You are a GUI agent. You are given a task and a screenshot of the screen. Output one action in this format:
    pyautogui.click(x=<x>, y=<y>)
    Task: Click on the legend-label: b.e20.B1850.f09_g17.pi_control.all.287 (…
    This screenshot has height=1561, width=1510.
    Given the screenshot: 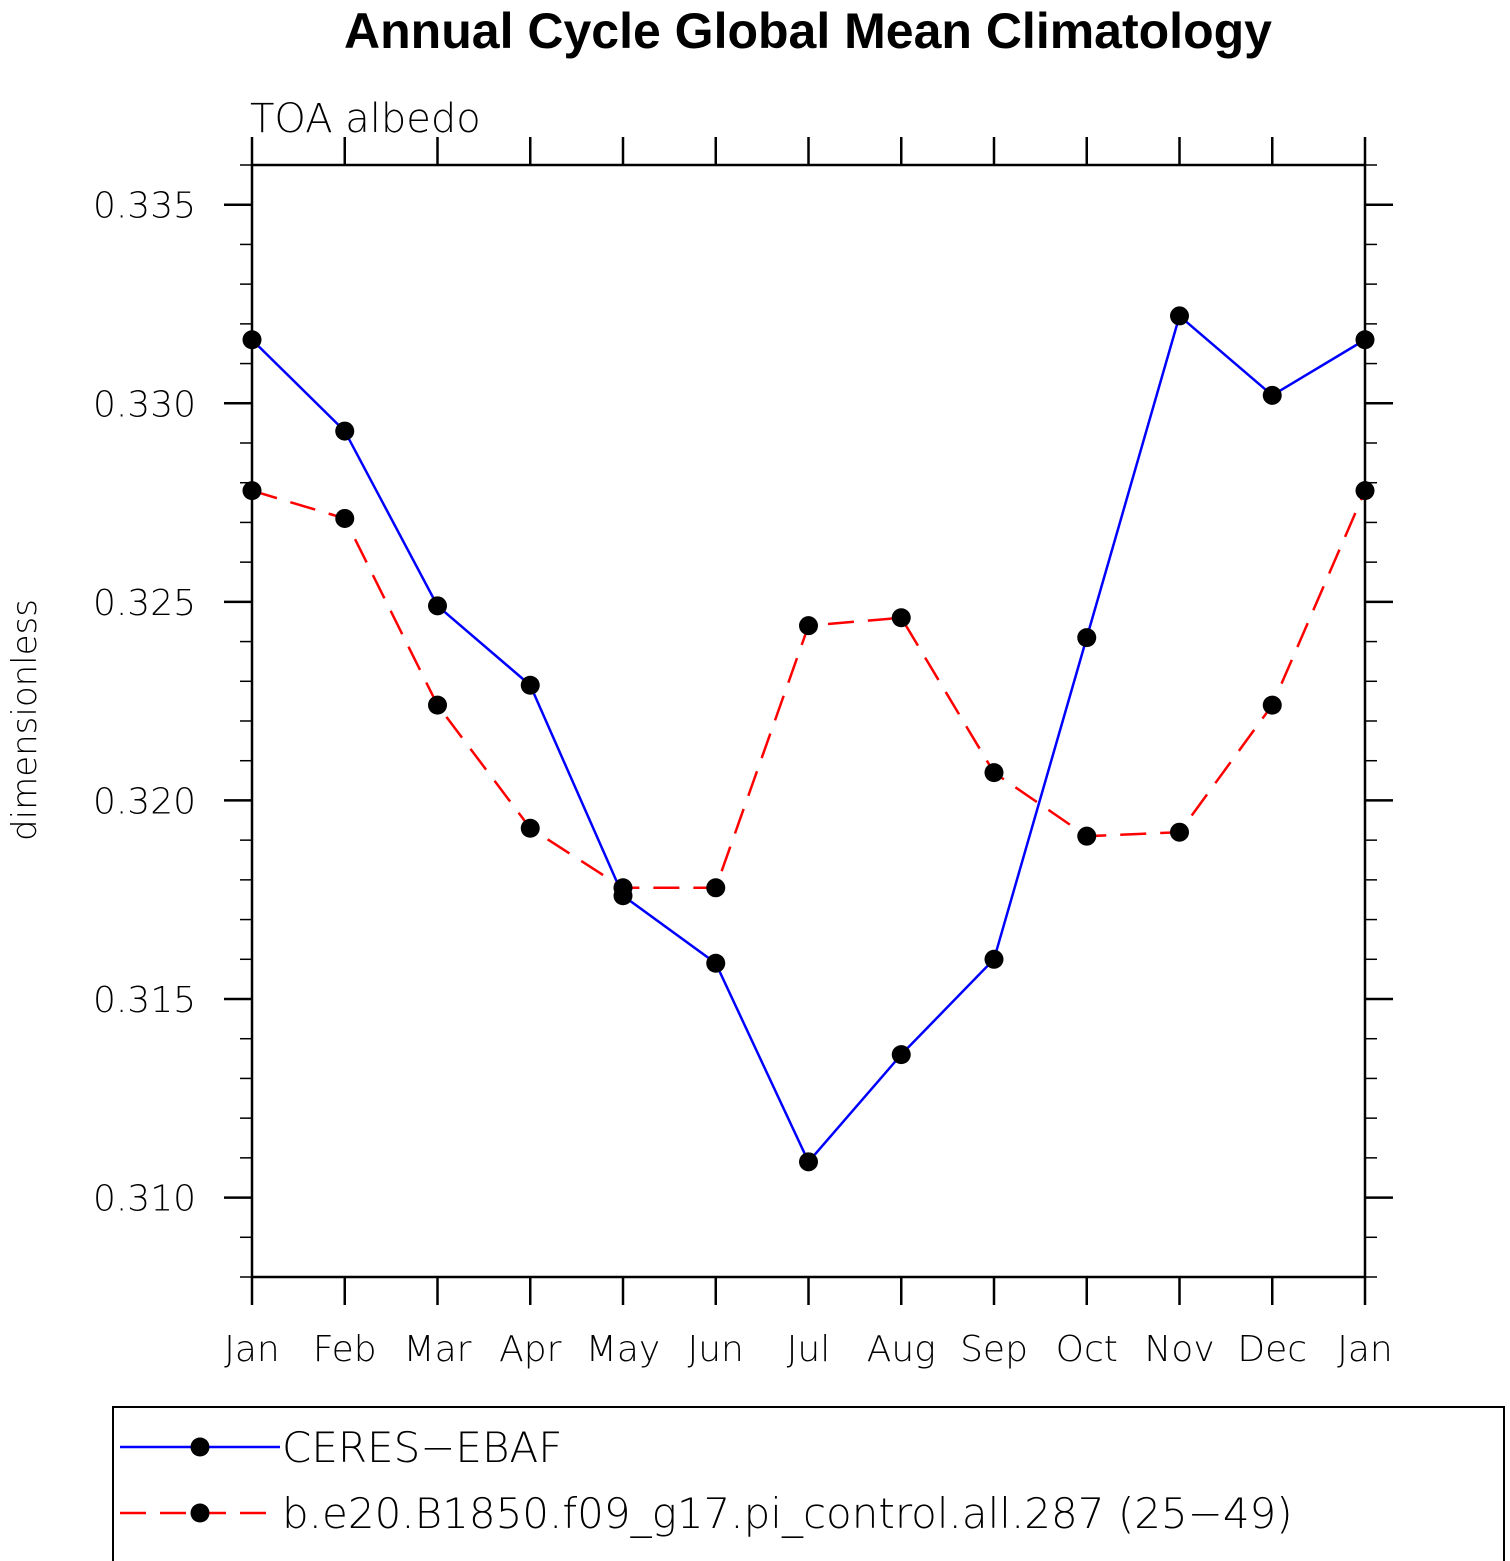 What is the action you would take?
    pyautogui.click(x=787, y=1513)
    